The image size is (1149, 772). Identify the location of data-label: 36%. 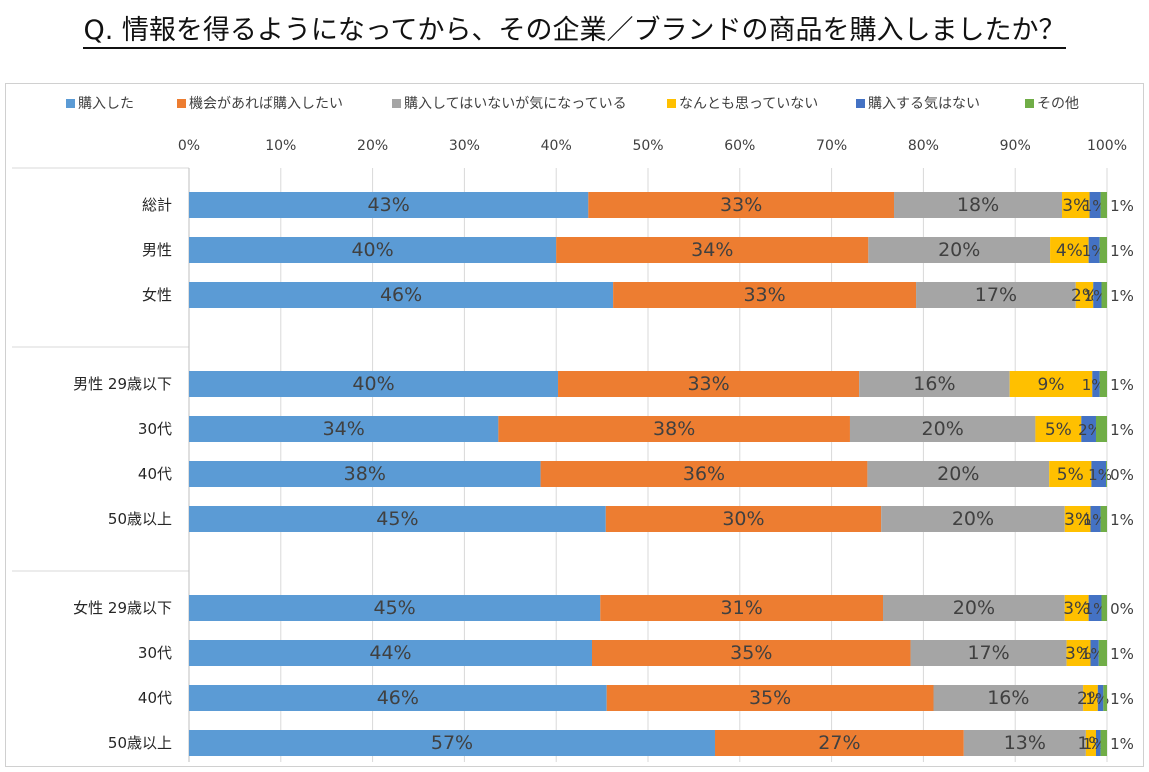
(704, 474).